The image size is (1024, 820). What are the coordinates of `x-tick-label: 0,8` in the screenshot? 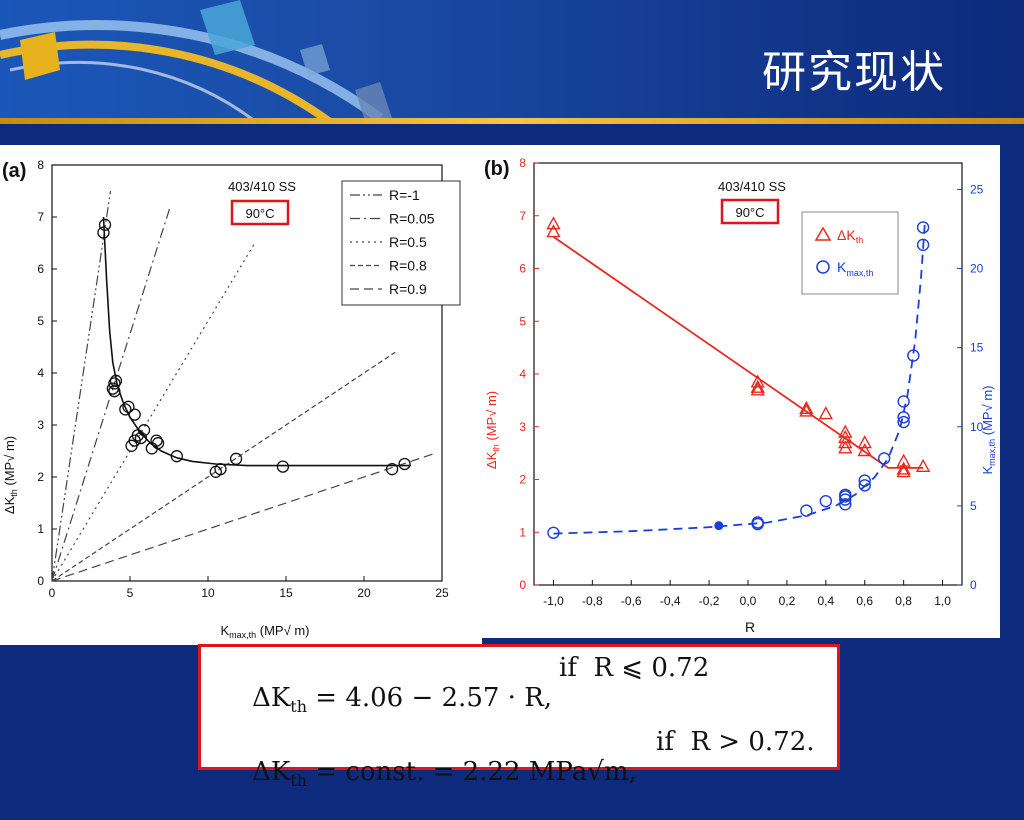 It's located at (903, 601).